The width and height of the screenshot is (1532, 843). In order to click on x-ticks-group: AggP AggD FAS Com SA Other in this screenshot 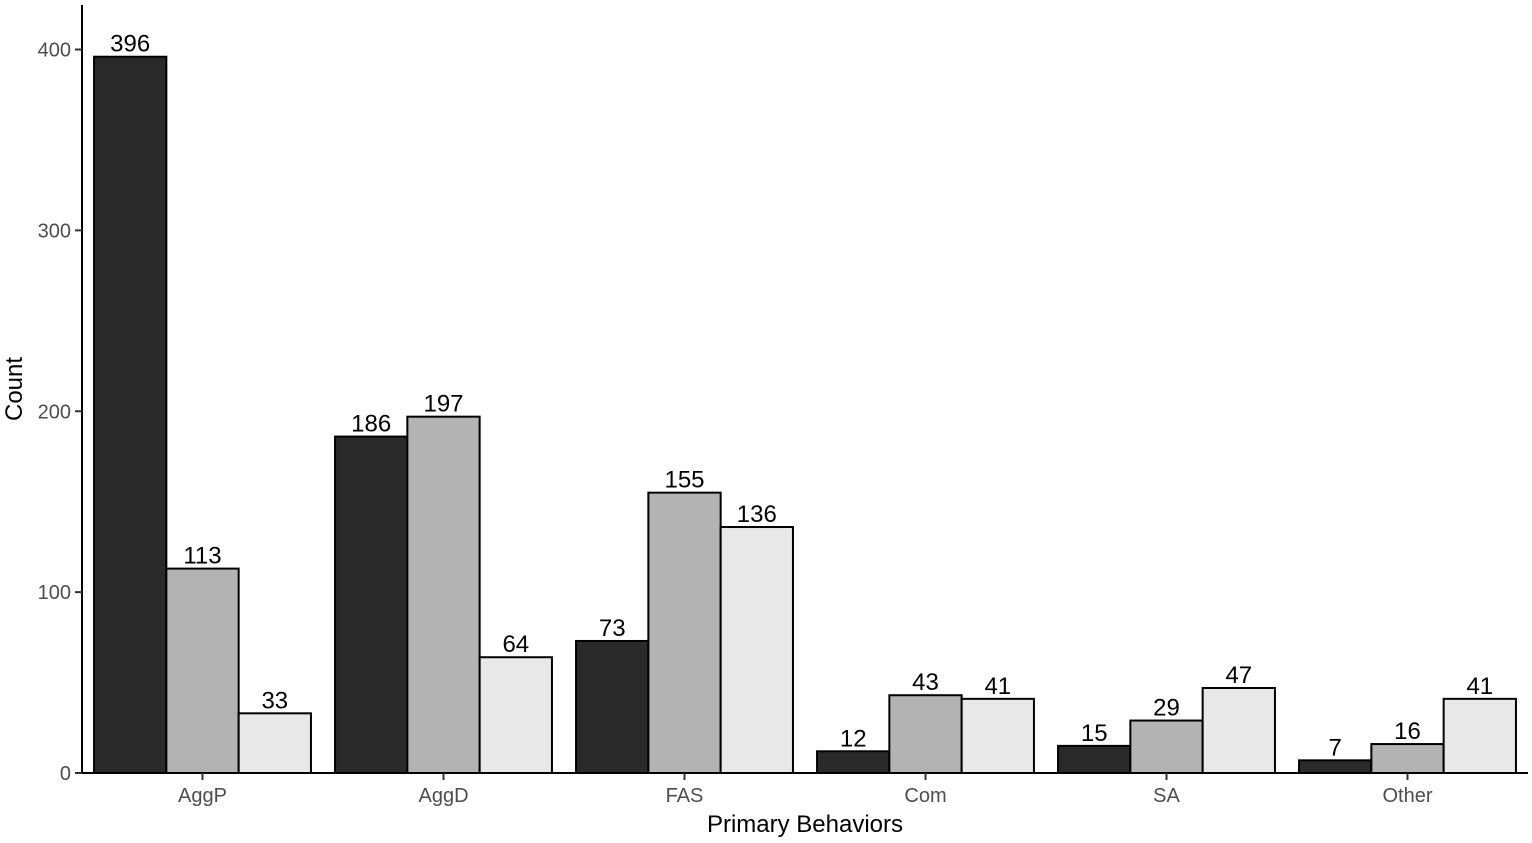, I will do `click(805, 790)`.